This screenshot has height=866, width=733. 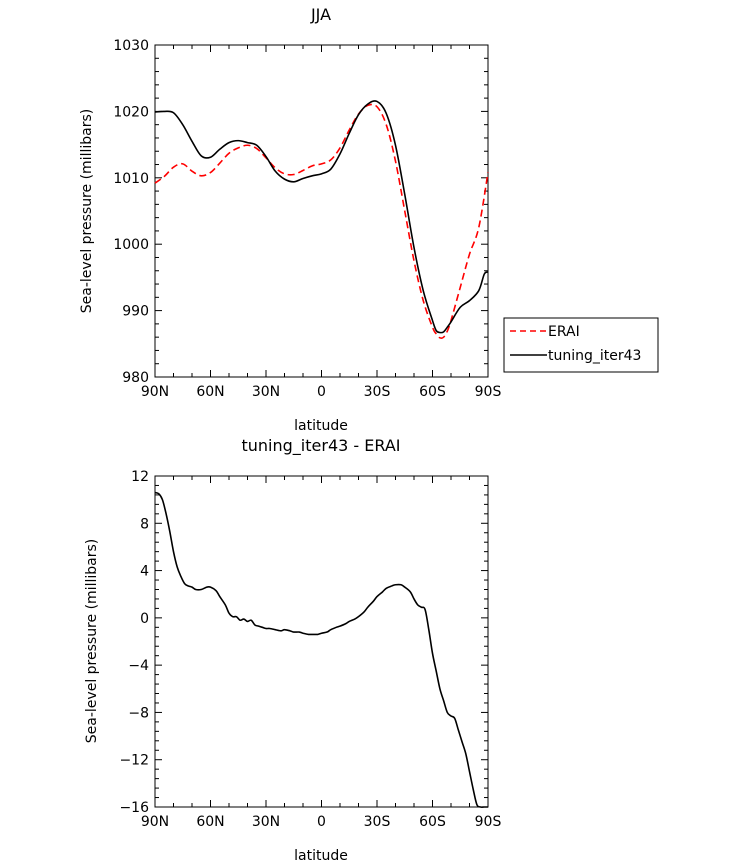 What do you see at coordinates (134, 808) in the screenshot?
I see `y-tick-label: −16` at bounding box center [134, 808].